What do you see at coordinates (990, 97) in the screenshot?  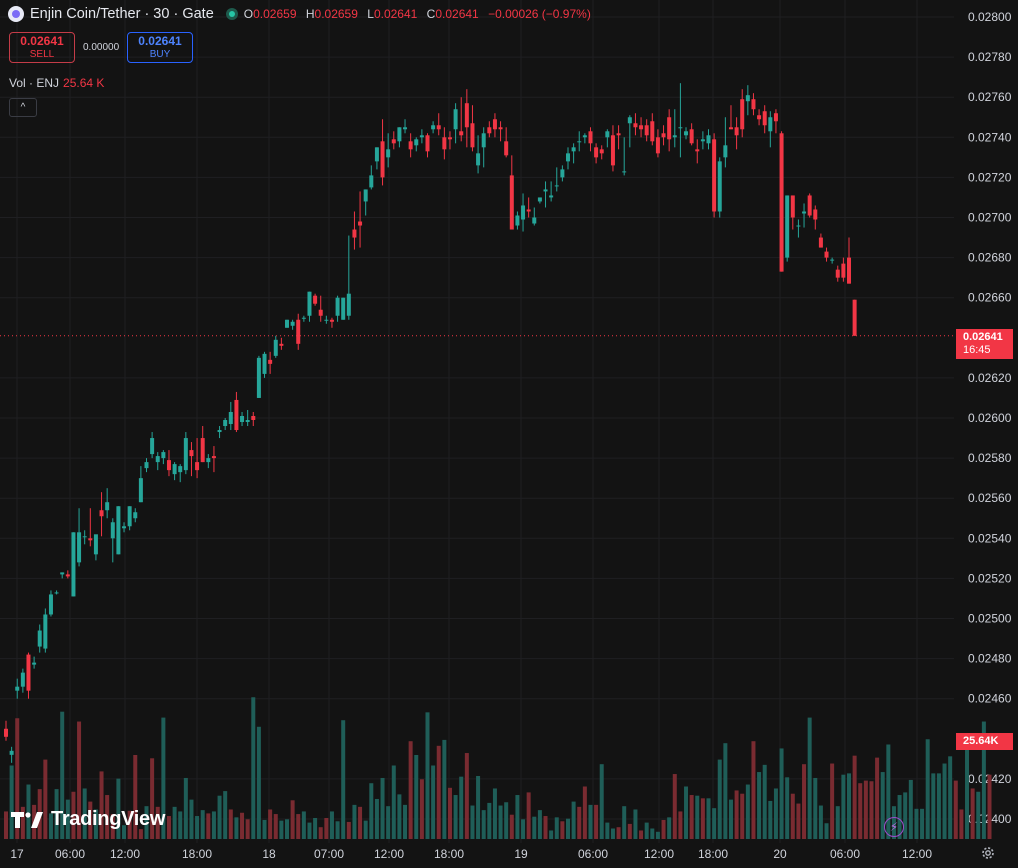 I see `price-tick-label: 0.02760` at bounding box center [990, 97].